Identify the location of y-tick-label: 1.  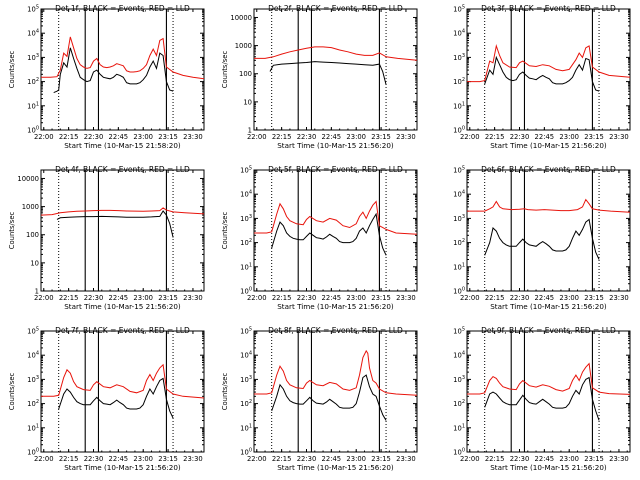
(250, 131).